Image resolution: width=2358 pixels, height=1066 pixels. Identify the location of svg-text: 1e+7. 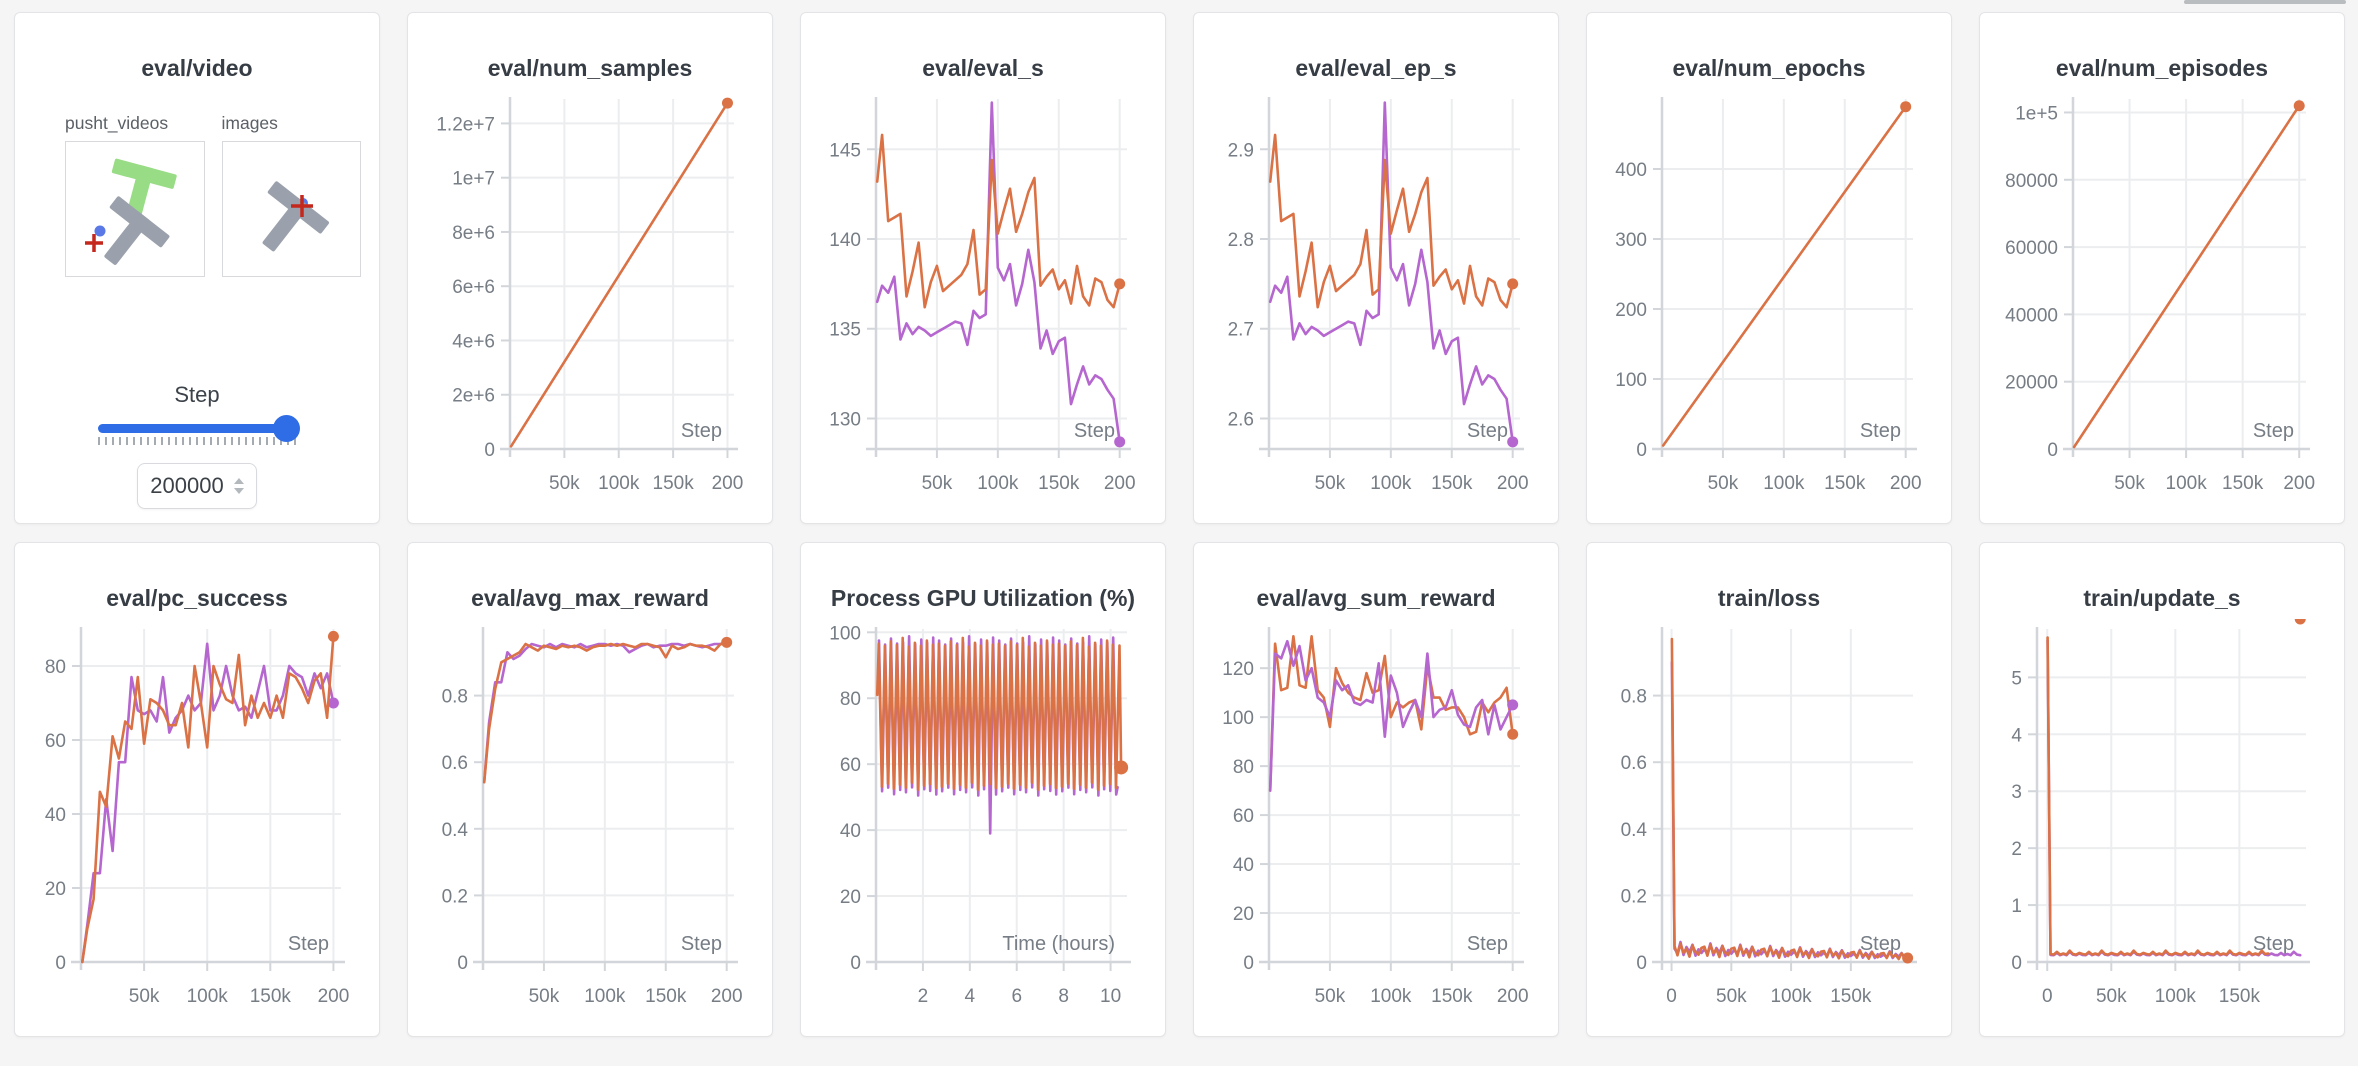
(473, 179).